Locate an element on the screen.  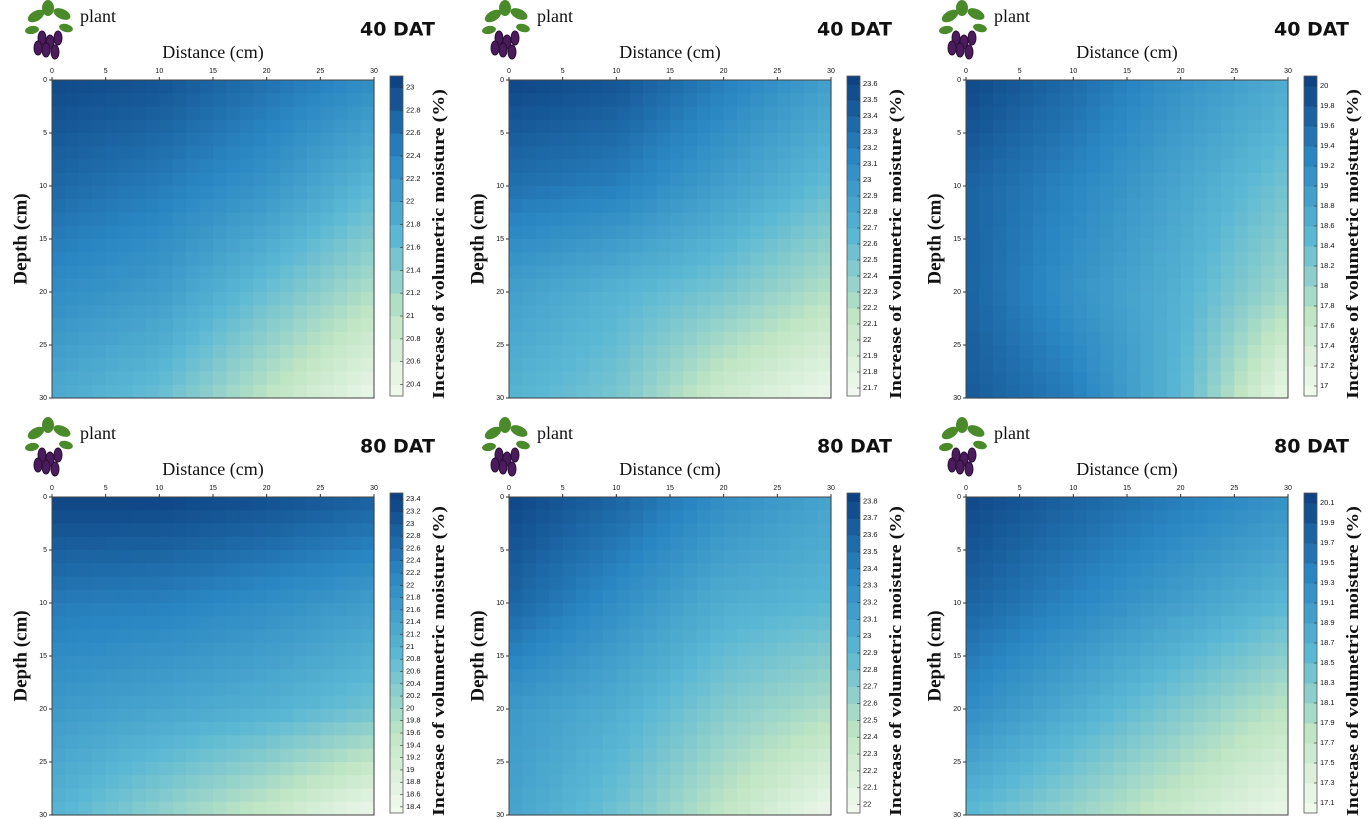
colorbar-tick-label: 23.6 is located at coordinates (870, 83).